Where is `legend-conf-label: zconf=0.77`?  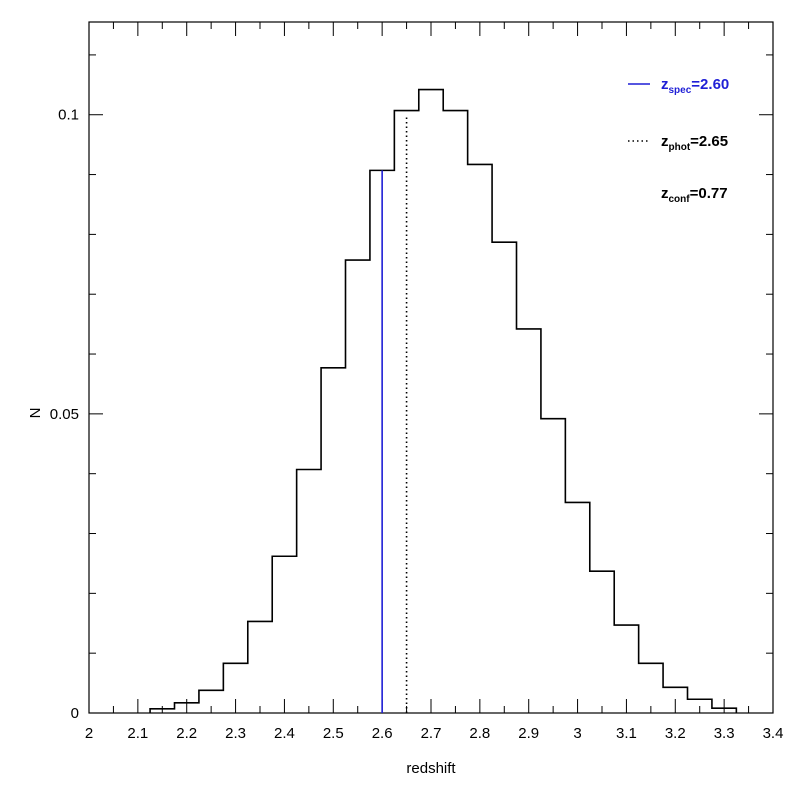
legend-conf-label: zconf=0.77 is located at coordinates (694, 195).